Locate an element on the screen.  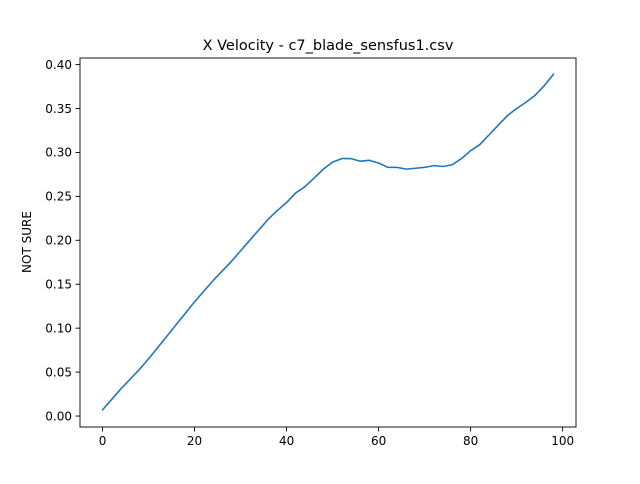
y-tick-label: 0.35 is located at coordinates (58, 109).